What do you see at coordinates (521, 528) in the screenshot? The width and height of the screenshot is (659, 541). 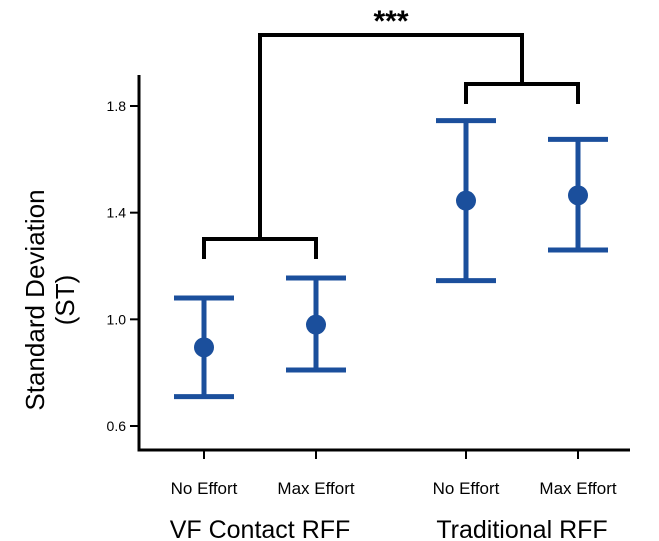 I see `group-label: Traditional RFF` at bounding box center [521, 528].